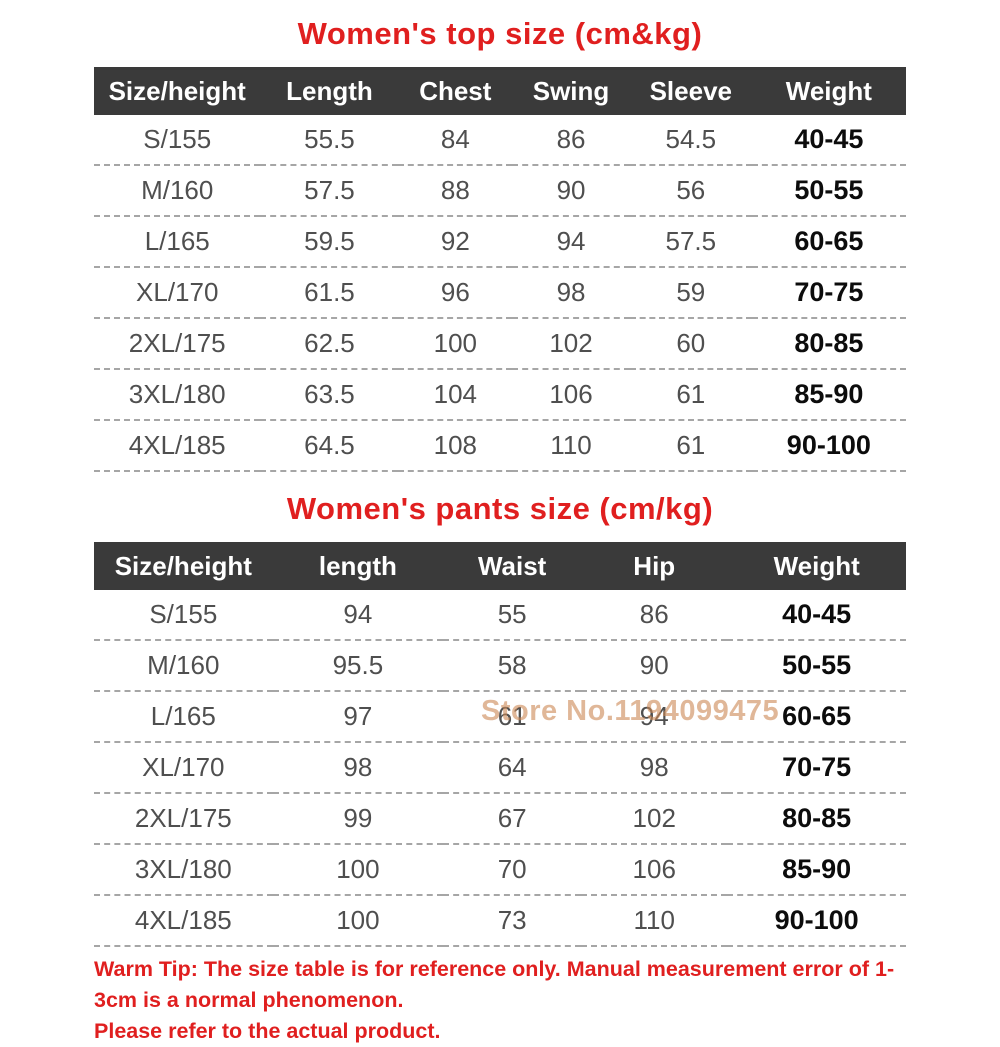 Image resolution: width=1000 pixels, height=1047 pixels. Describe the element at coordinates (267, 1031) in the screenshot. I see `warm-tip-line2: Please refer to the actual product.` at that location.